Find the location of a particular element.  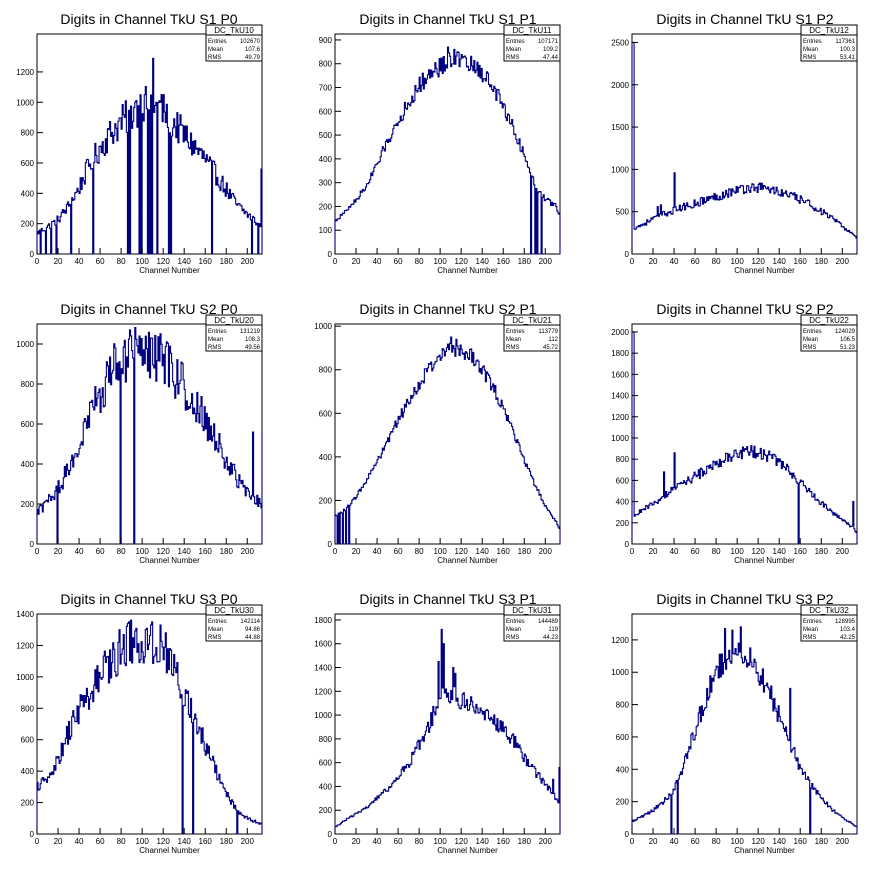

stats-rms-value: 49.79 is located at coordinates (253, 58).